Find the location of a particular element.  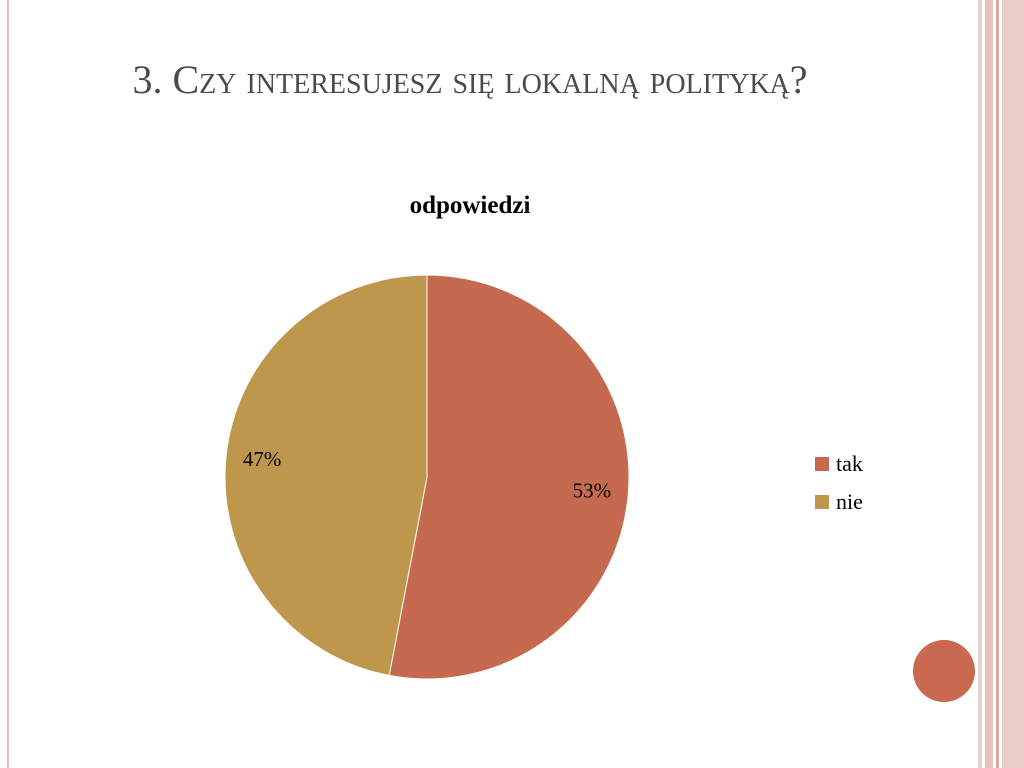

pie-slice-tak is located at coordinates (509, 477).